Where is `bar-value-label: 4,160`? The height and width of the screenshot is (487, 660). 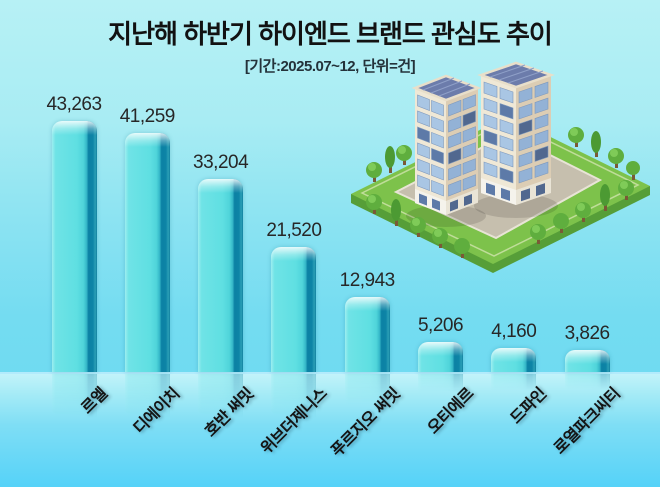
bar-value-label: 4,160 is located at coordinates (514, 331).